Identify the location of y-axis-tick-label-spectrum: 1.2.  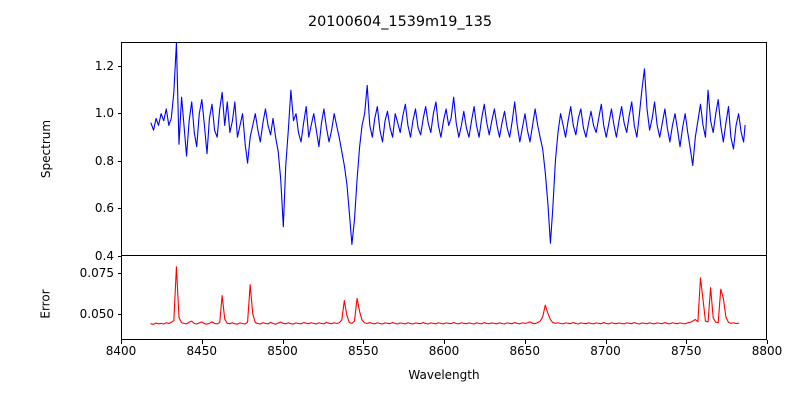
(104, 65).